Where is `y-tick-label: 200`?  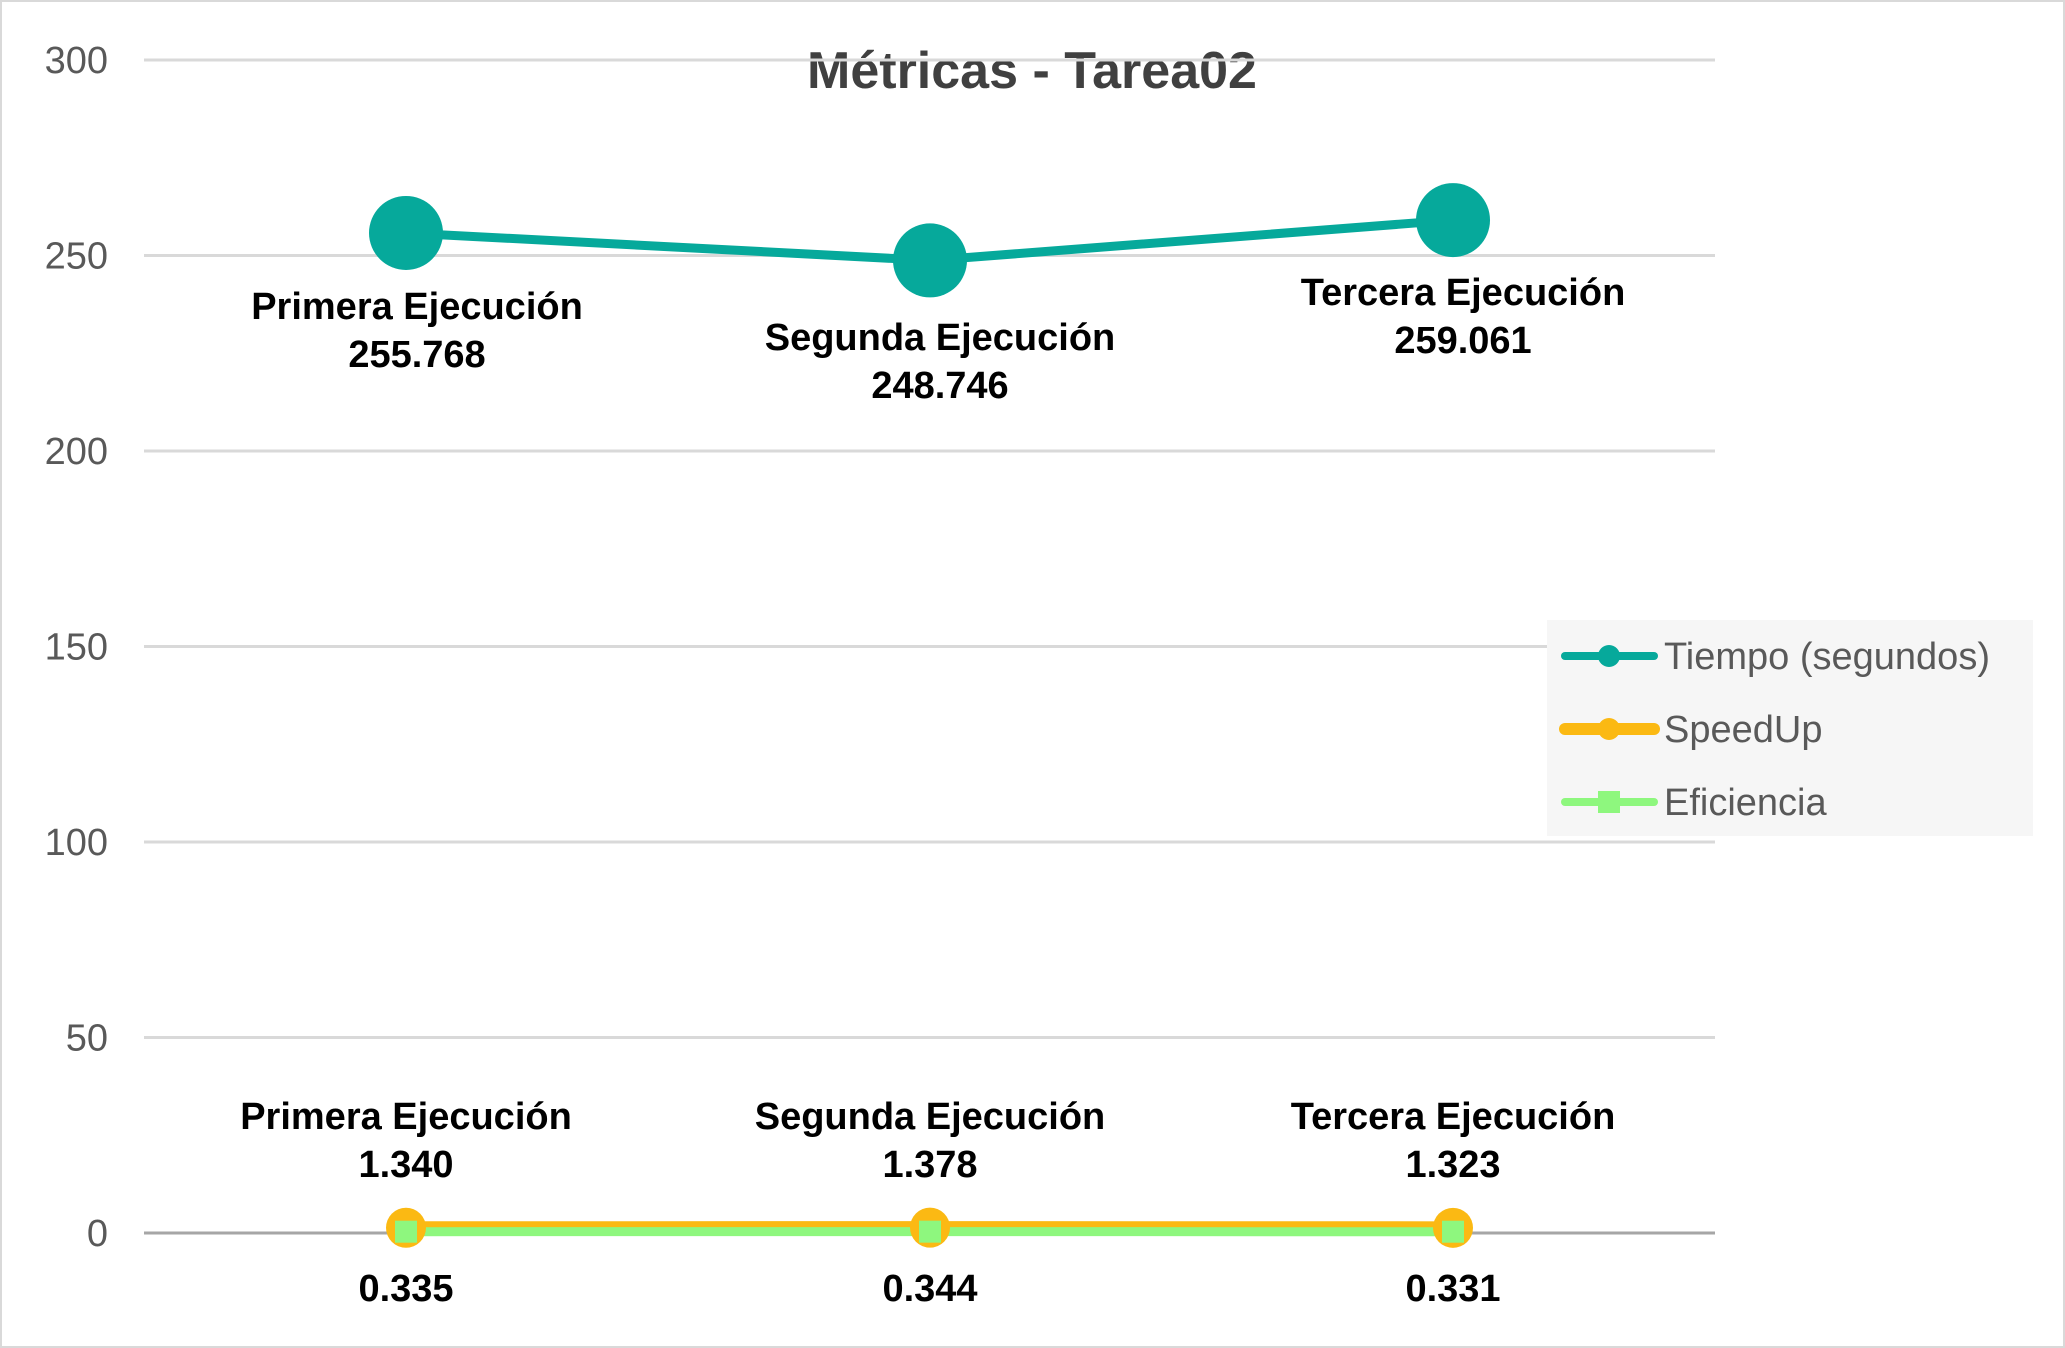 y-tick-label: 200 is located at coordinates (76, 452).